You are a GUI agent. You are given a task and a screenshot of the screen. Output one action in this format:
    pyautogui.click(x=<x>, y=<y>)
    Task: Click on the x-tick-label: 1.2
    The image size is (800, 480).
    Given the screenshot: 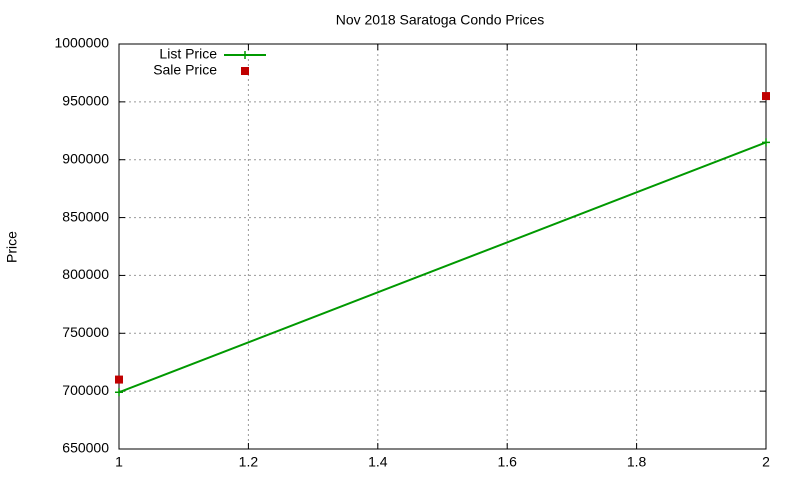 What is the action you would take?
    pyautogui.click(x=249, y=462)
    